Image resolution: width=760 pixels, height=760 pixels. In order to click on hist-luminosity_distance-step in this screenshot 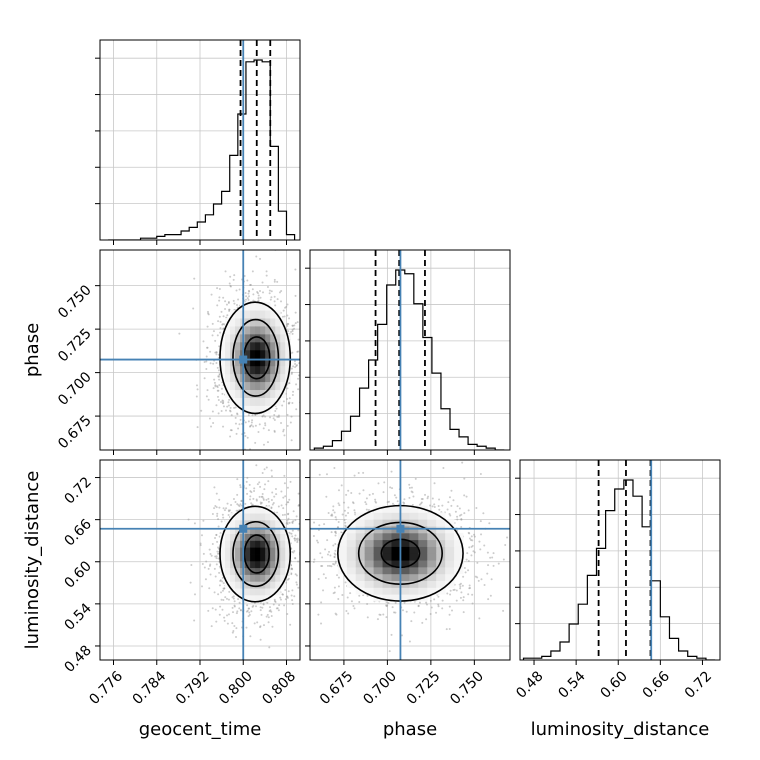, I will do `click(619, 569)`.